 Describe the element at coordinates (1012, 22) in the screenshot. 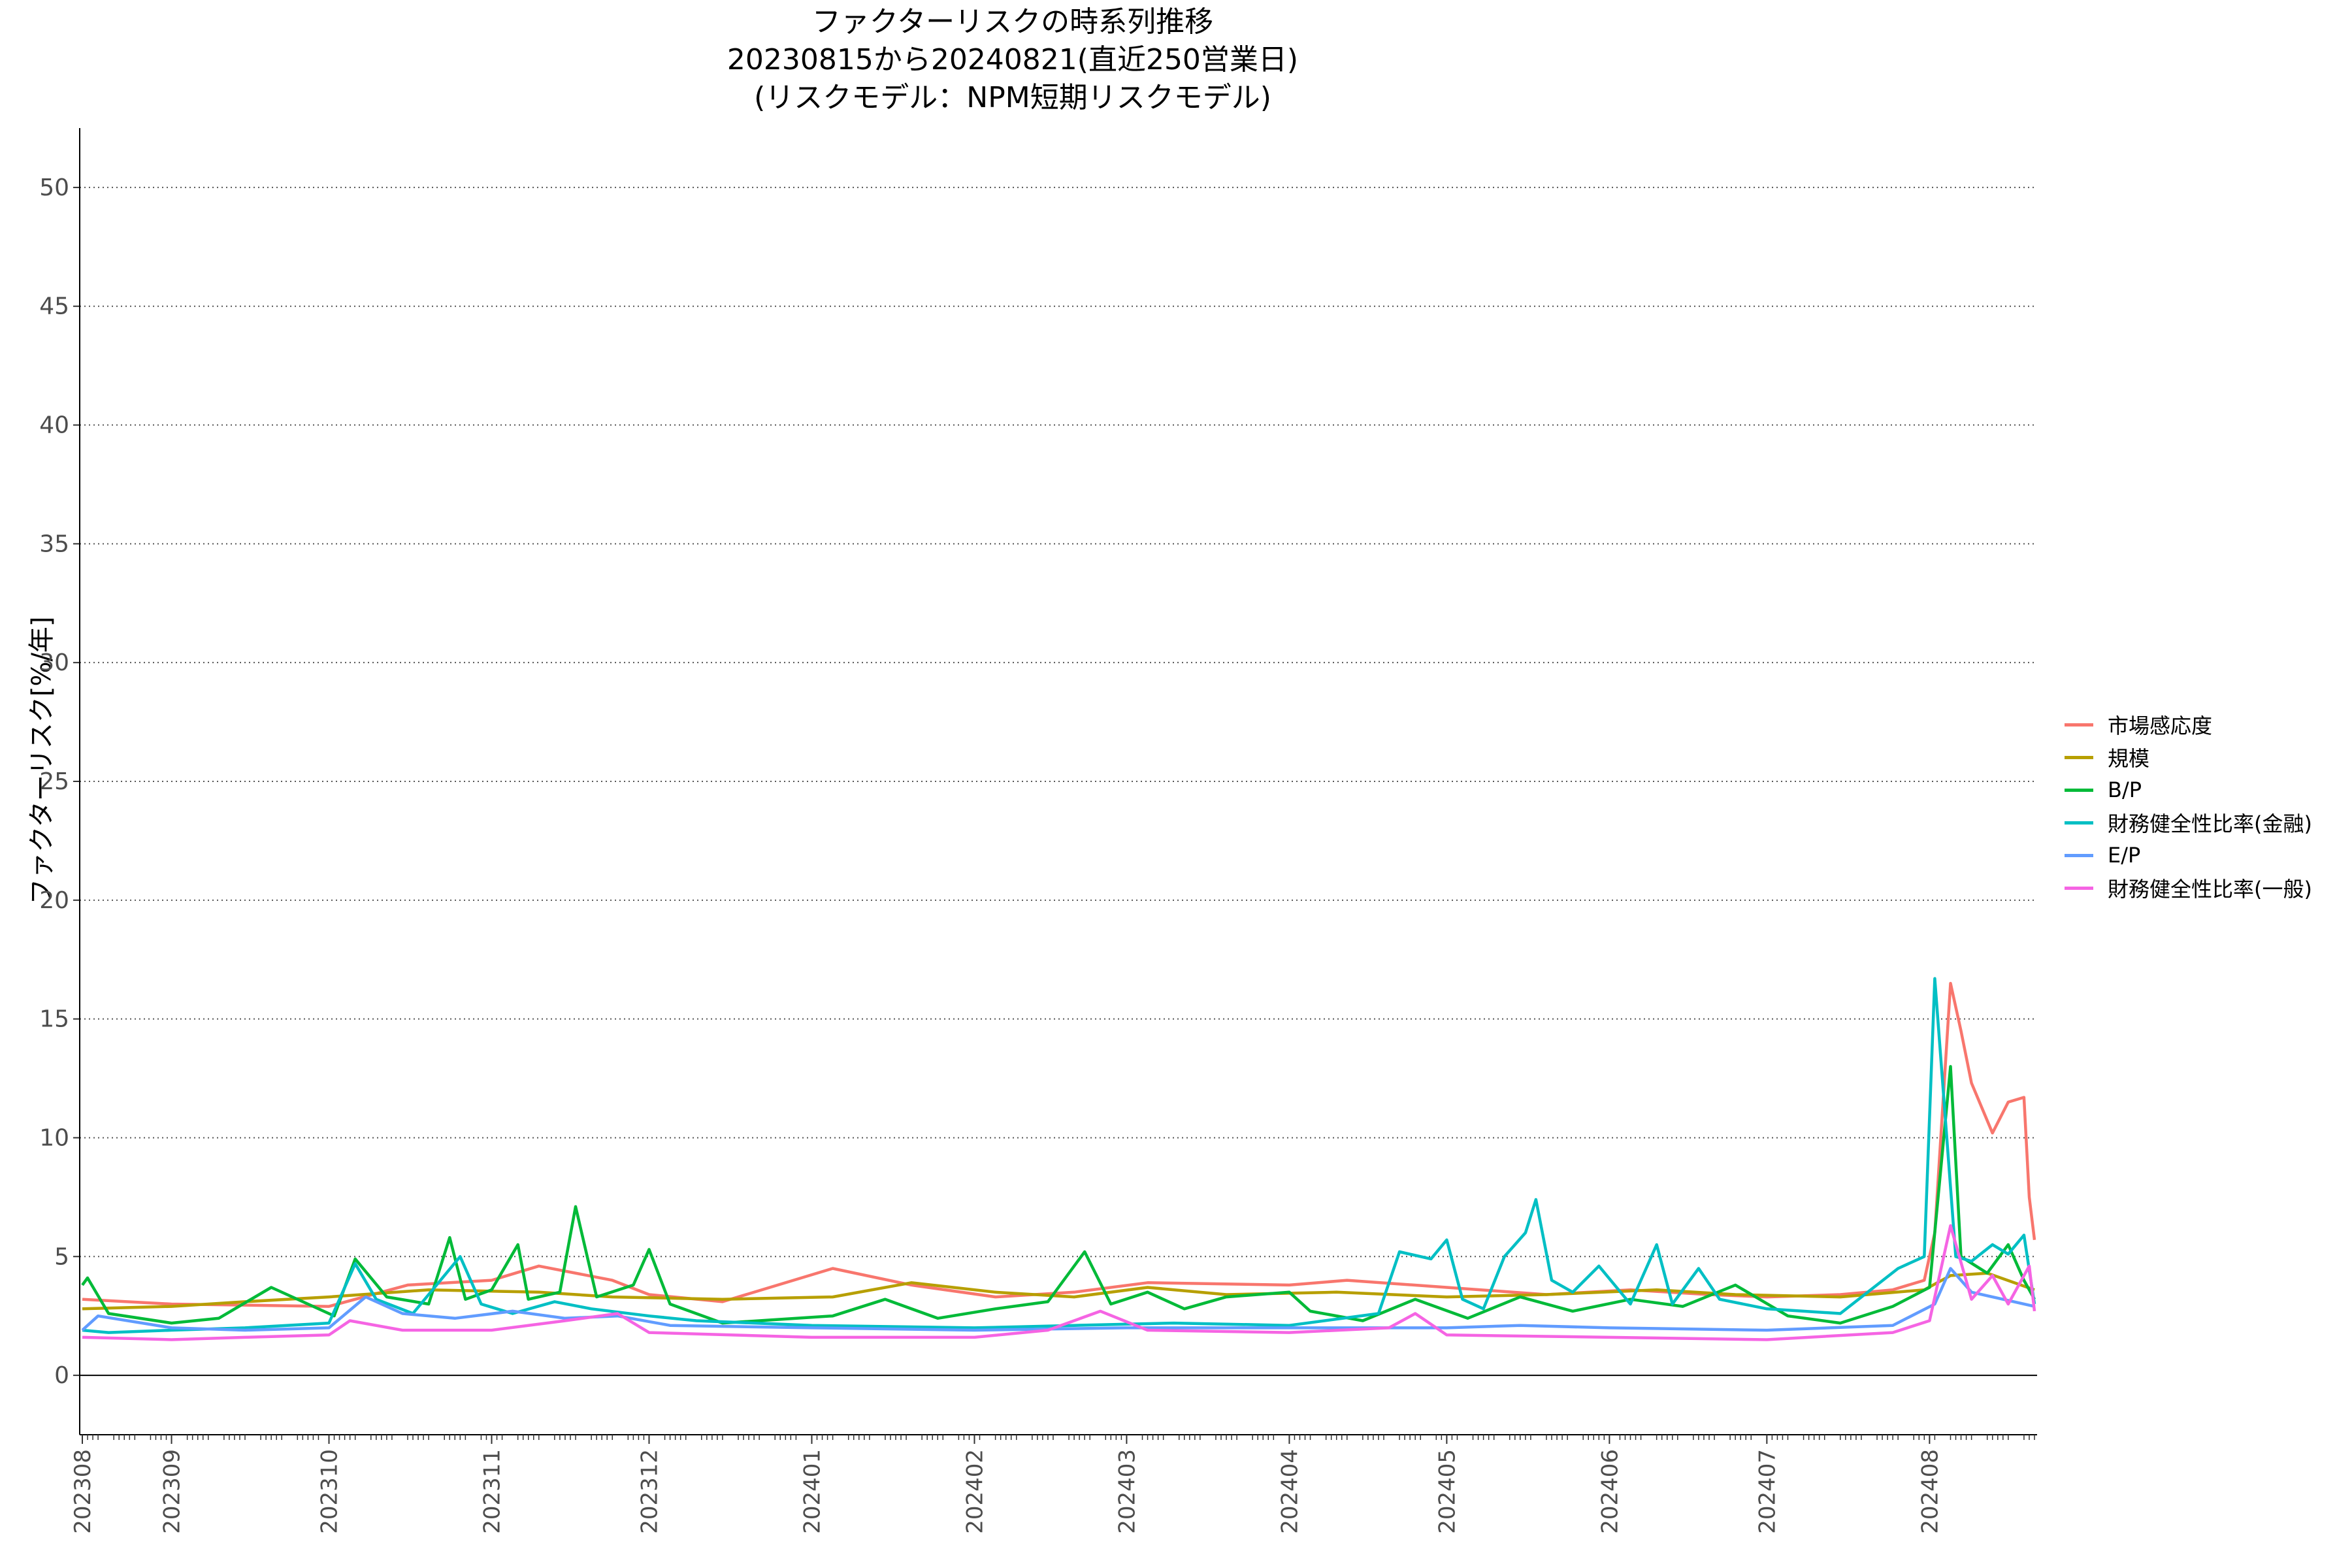

I see `chart-title-line-1: ファクターリスクの時系列推移` at that location.